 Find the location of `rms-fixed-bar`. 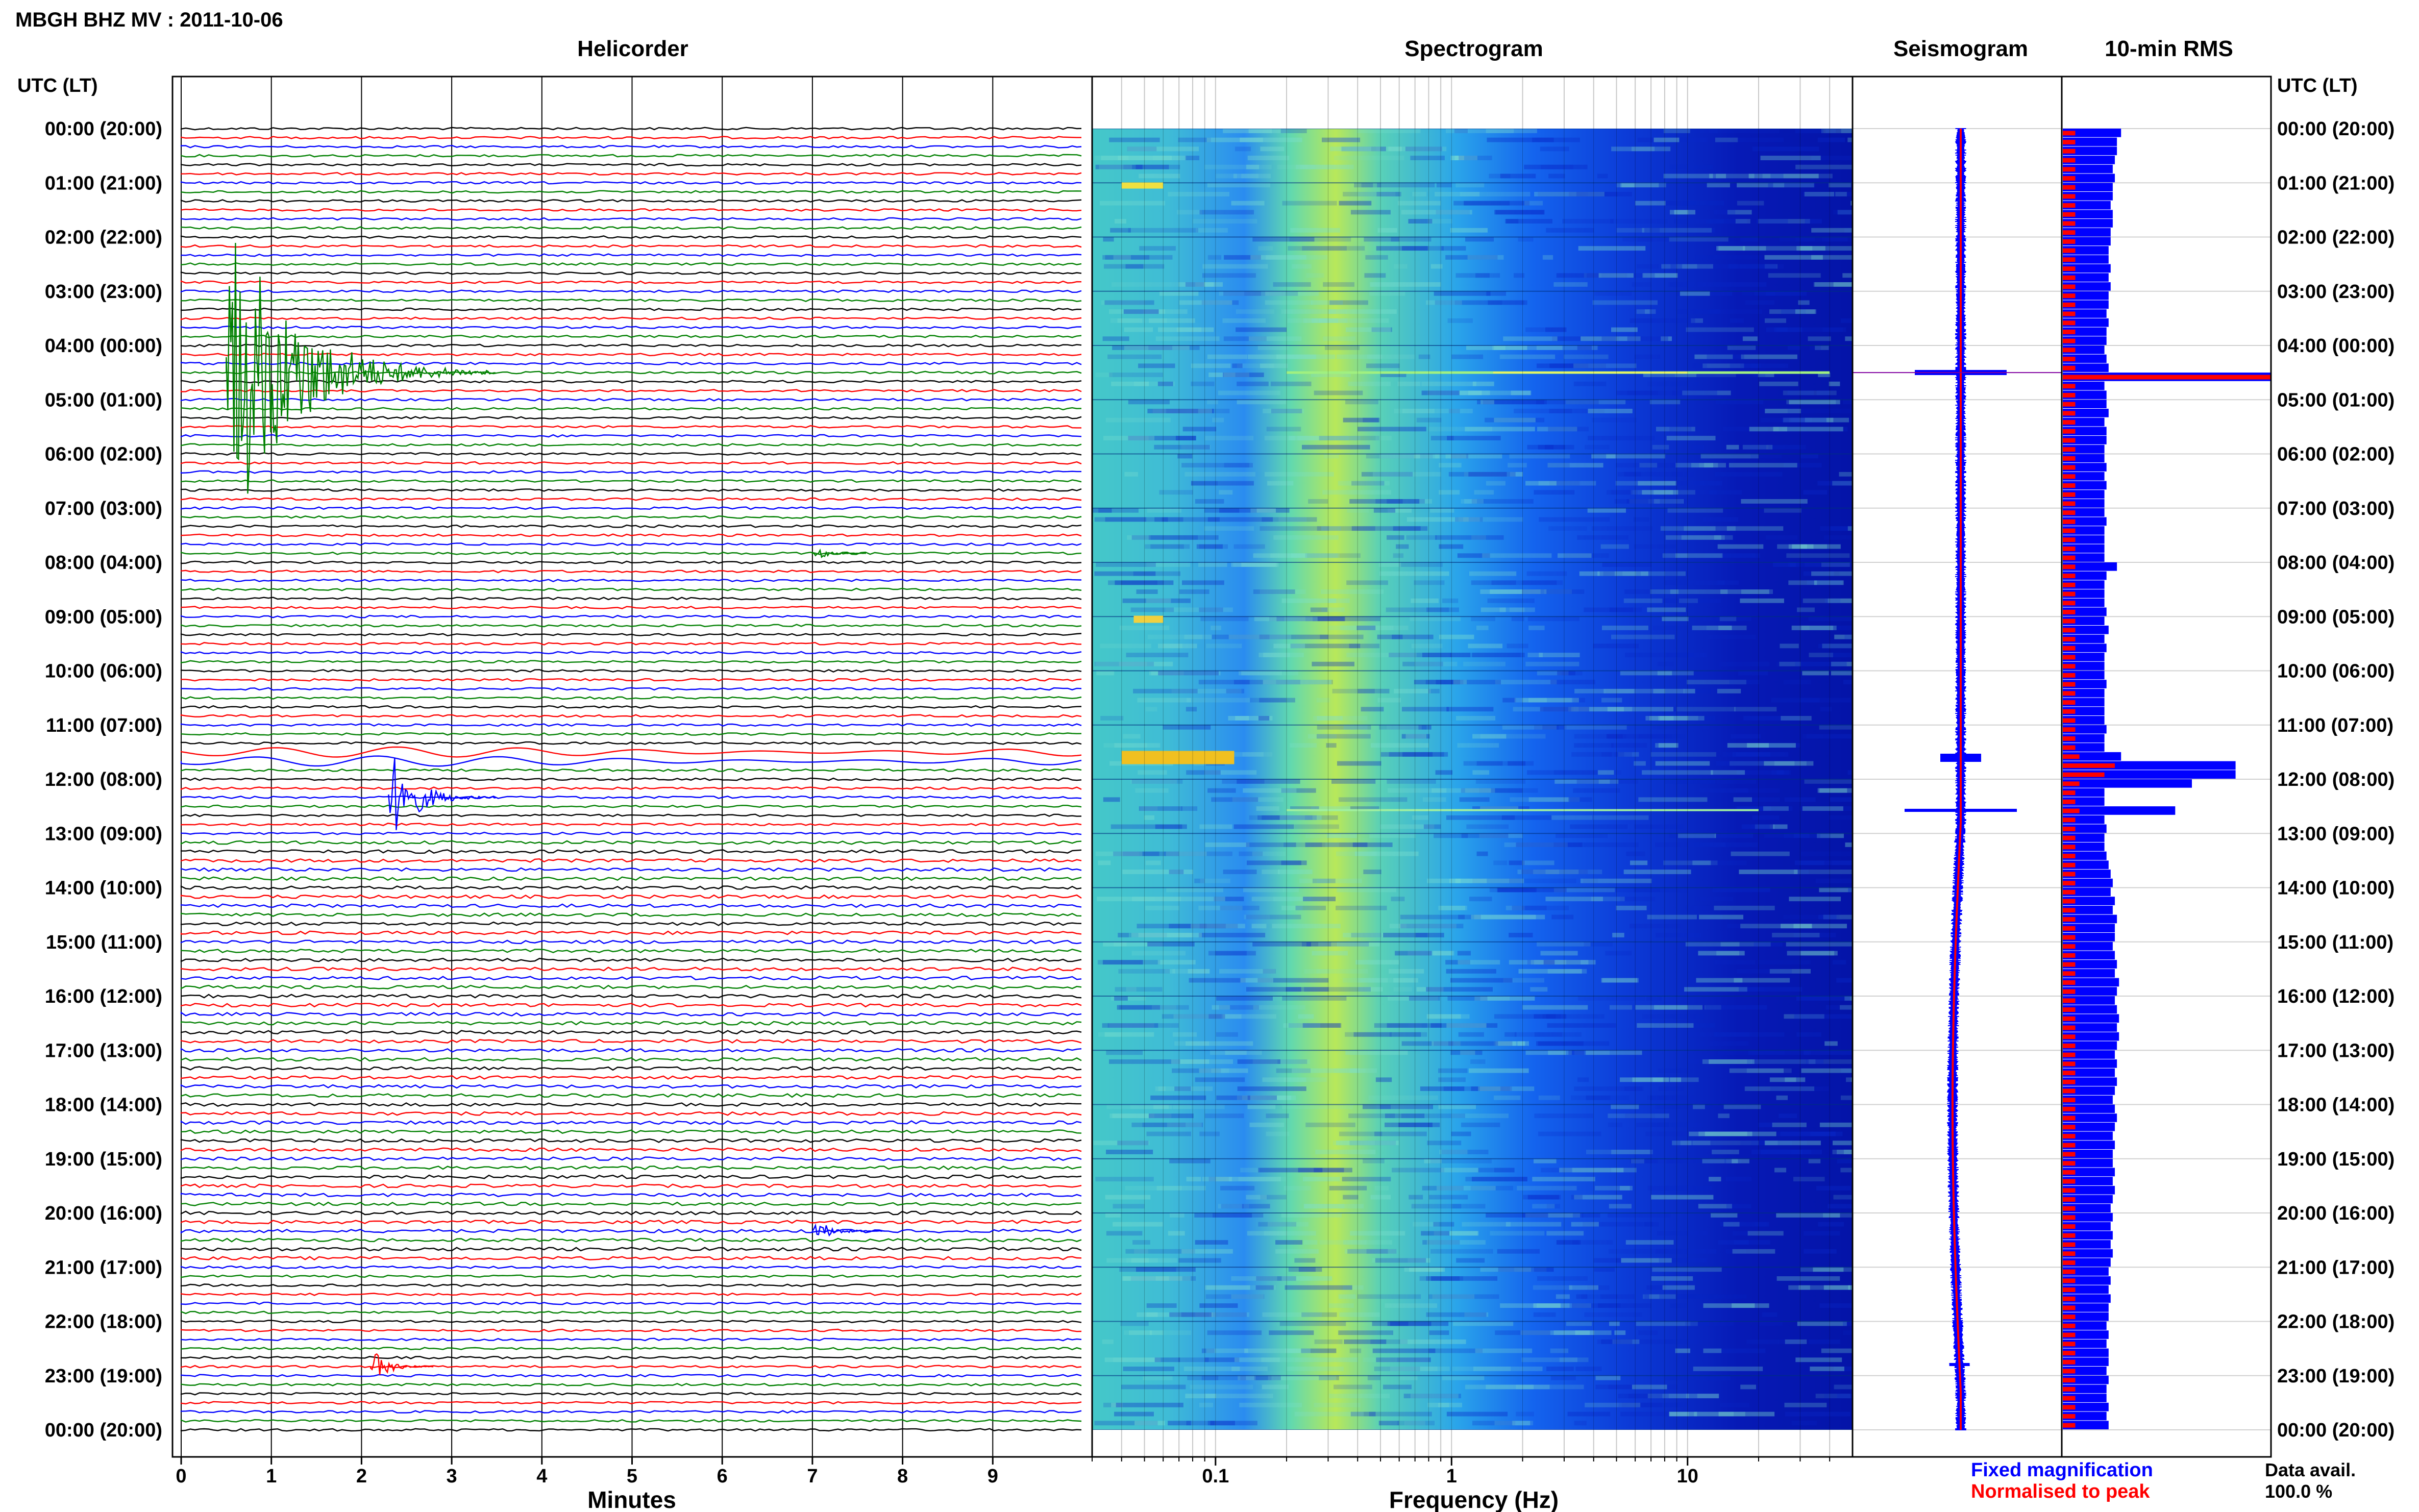

rms-fixed-bar is located at coordinates (2119, 810).